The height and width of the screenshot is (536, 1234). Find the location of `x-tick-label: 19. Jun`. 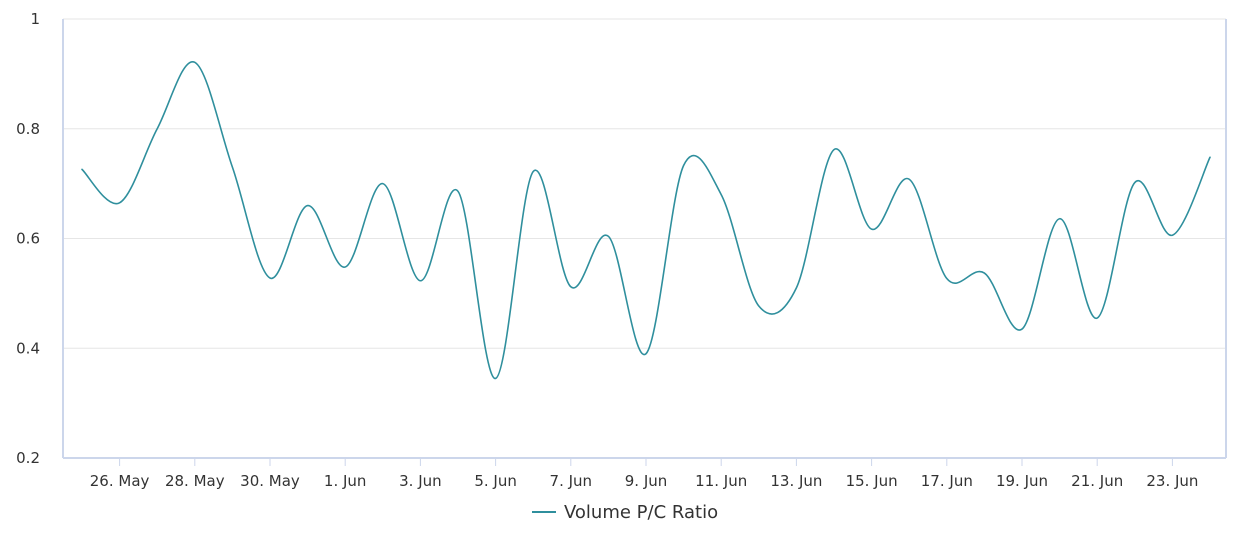

x-tick-label: 19. Jun is located at coordinates (1022, 481).